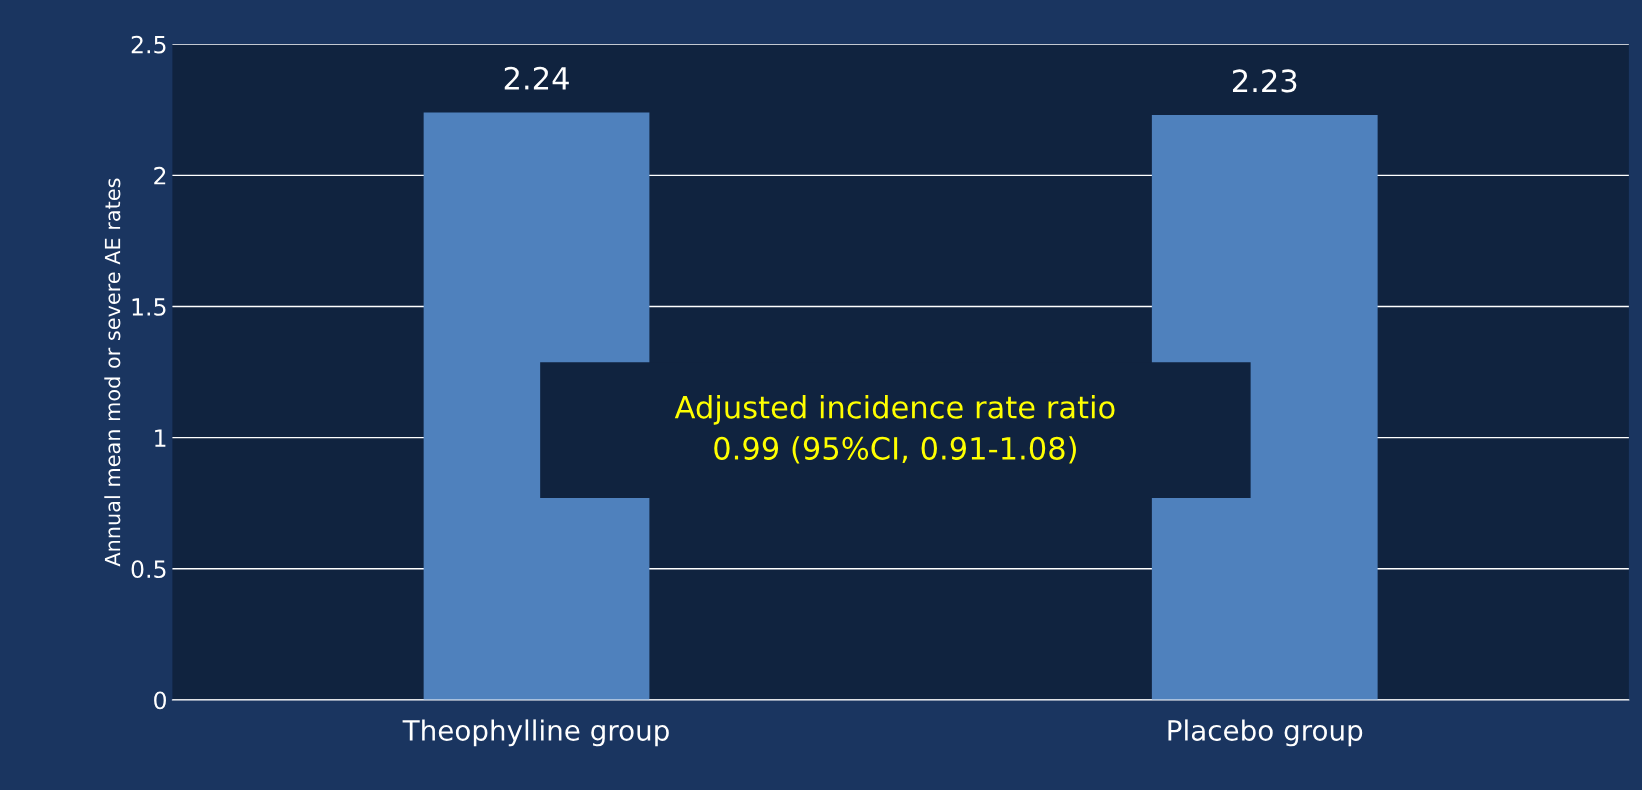 This screenshot has width=1642, height=790. I want to click on y-tick-label: 1, so click(160, 438).